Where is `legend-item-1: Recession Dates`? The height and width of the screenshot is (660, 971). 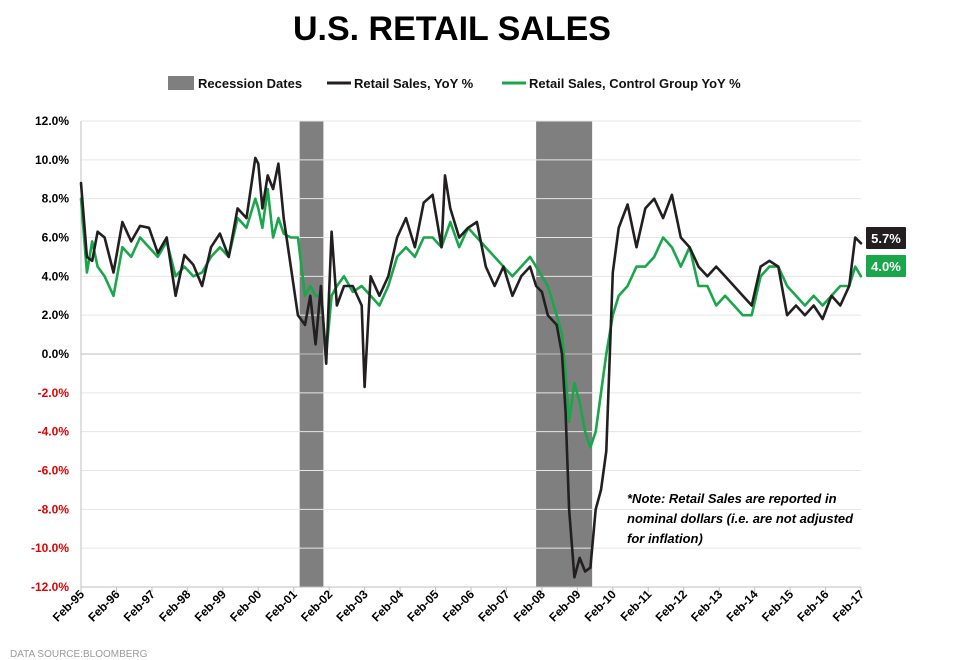
legend-item-1: Recession Dates is located at coordinates (235, 83).